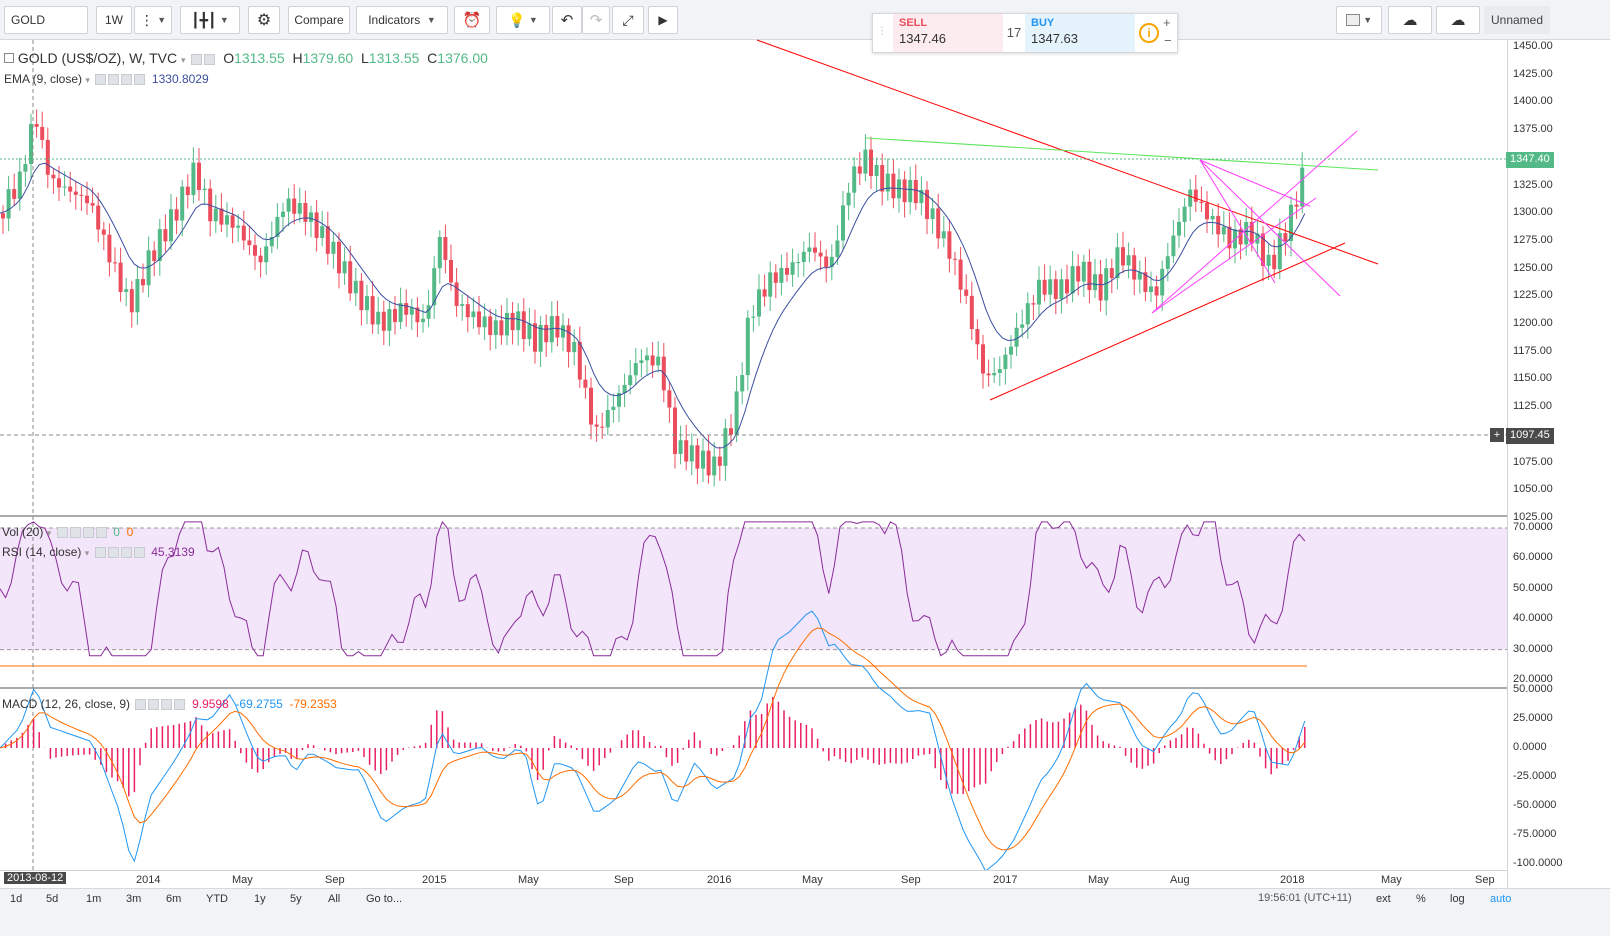 The height and width of the screenshot is (936, 1610). What do you see at coordinates (1383, 899) in the screenshot?
I see `scale-button: ext` at bounding box center [1383, 899].